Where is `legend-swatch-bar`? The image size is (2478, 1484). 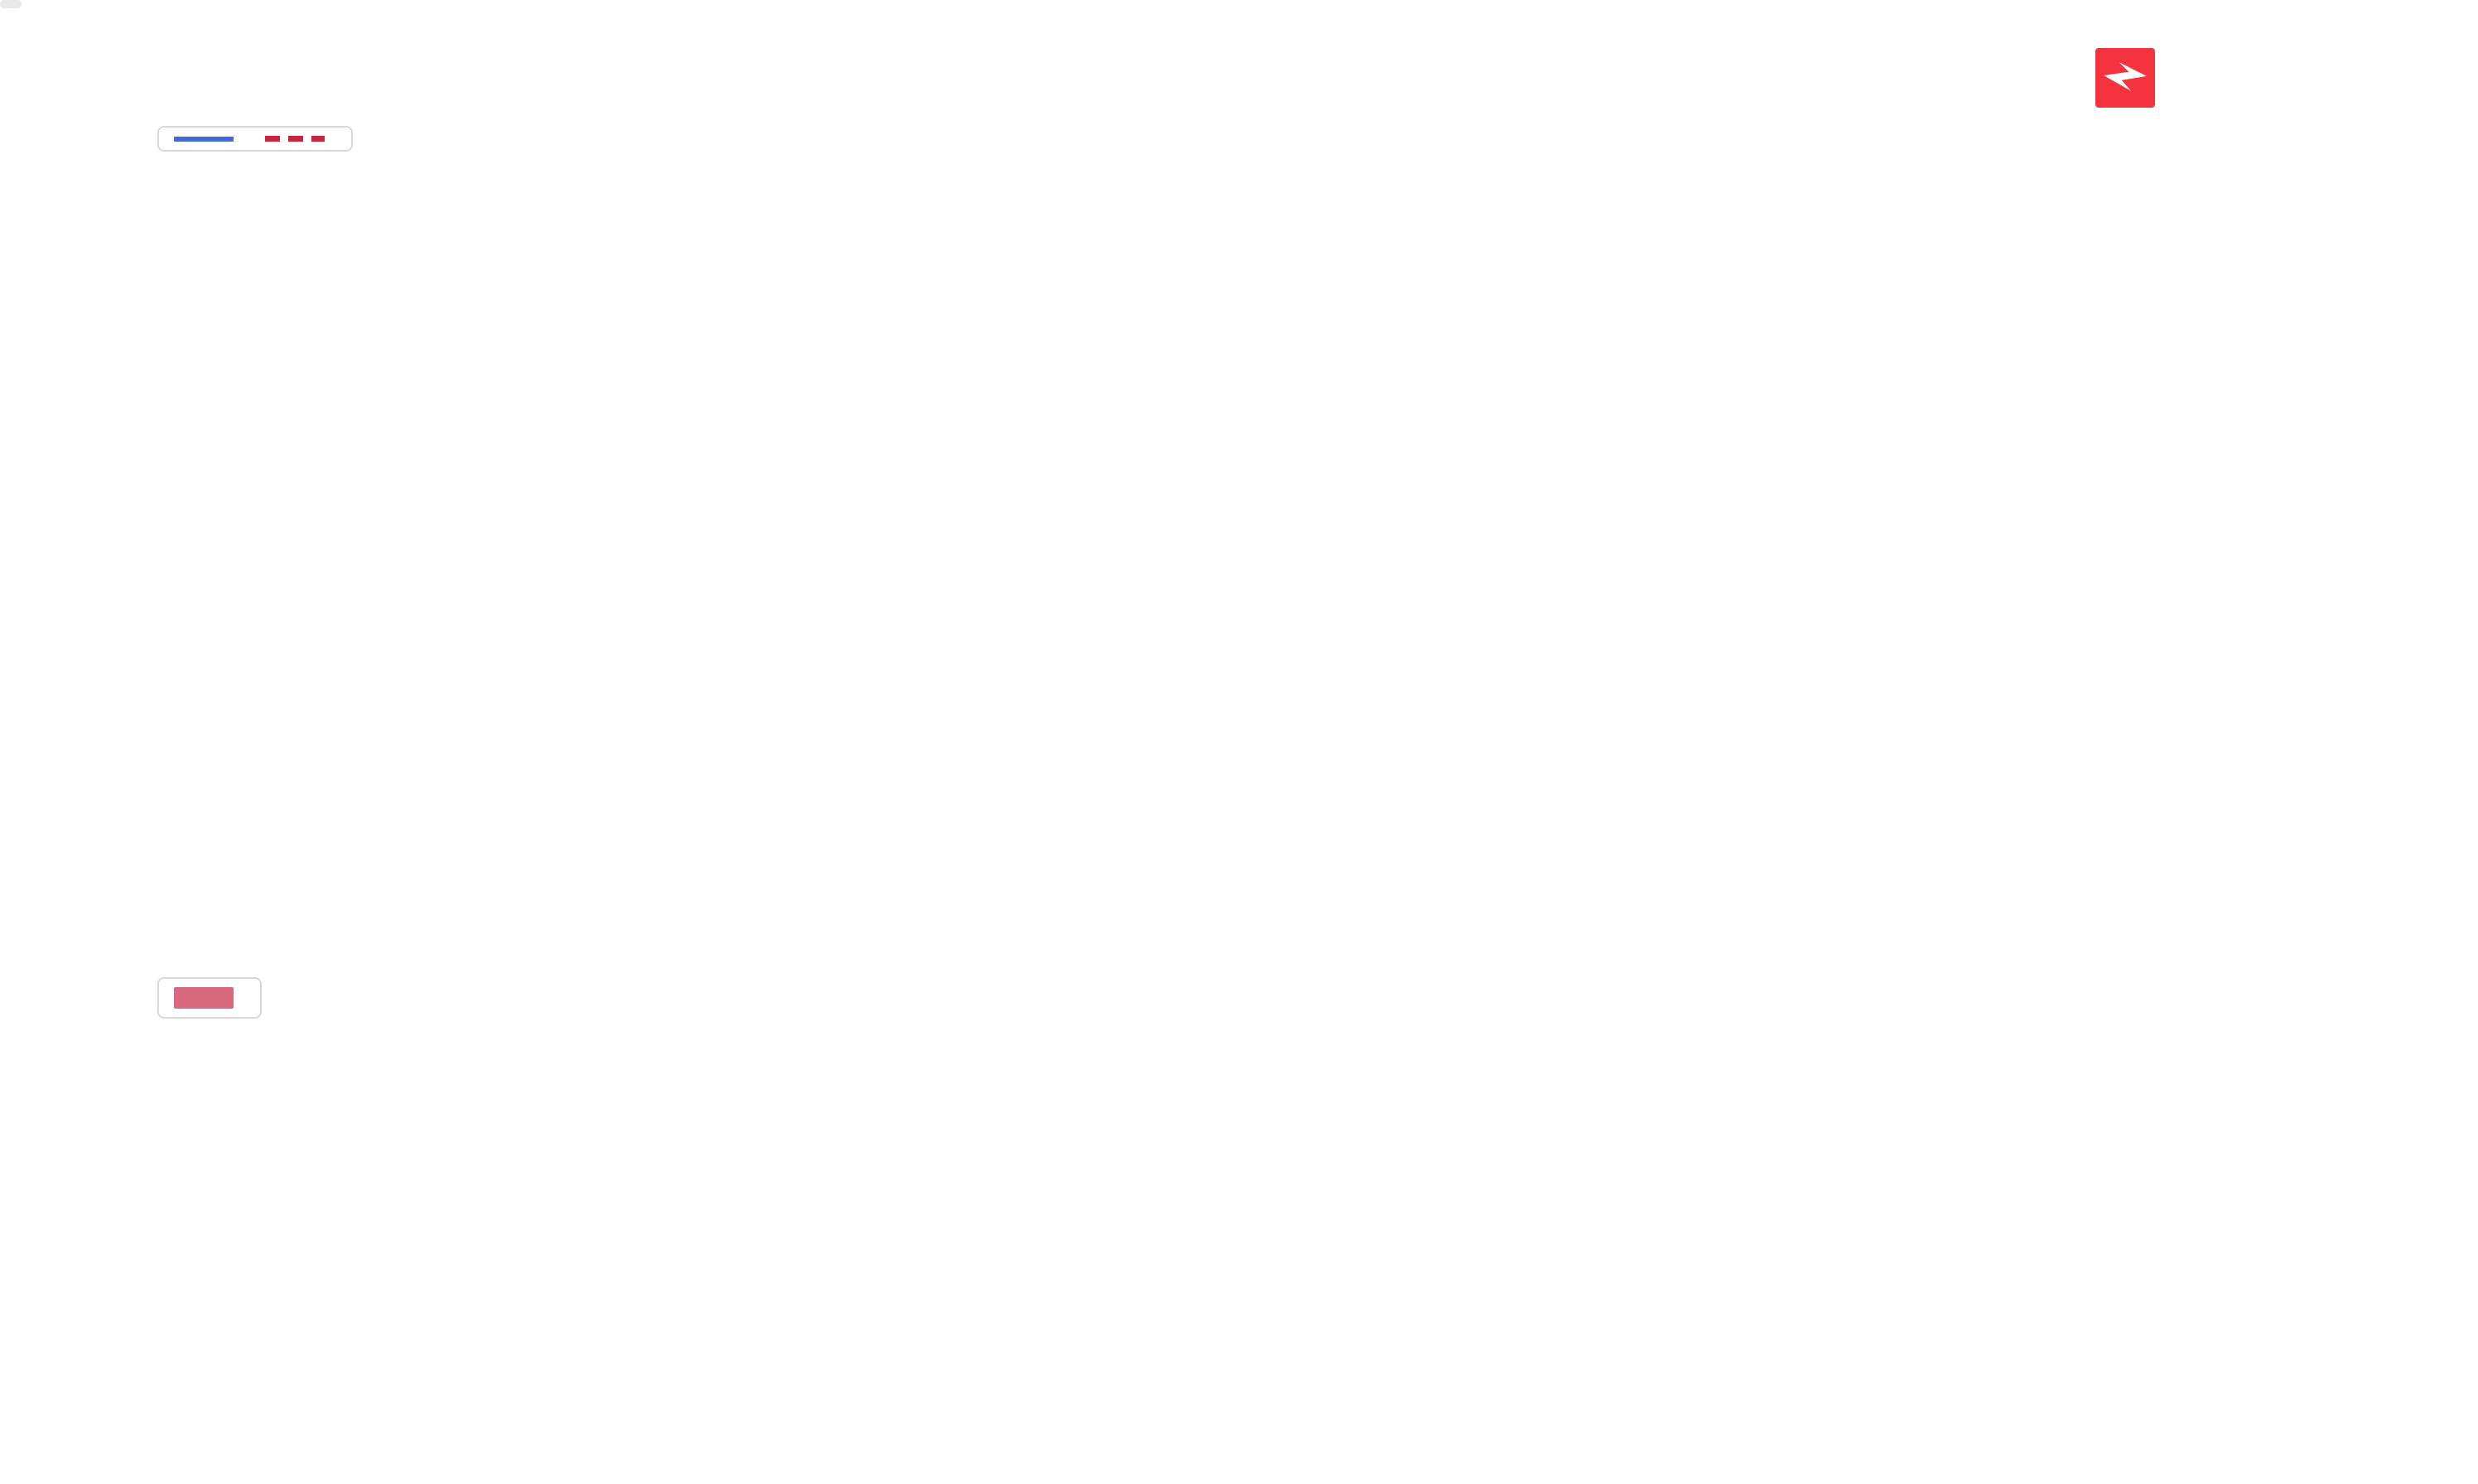 legend-swatch-bar is located at coordinates (204, 998).